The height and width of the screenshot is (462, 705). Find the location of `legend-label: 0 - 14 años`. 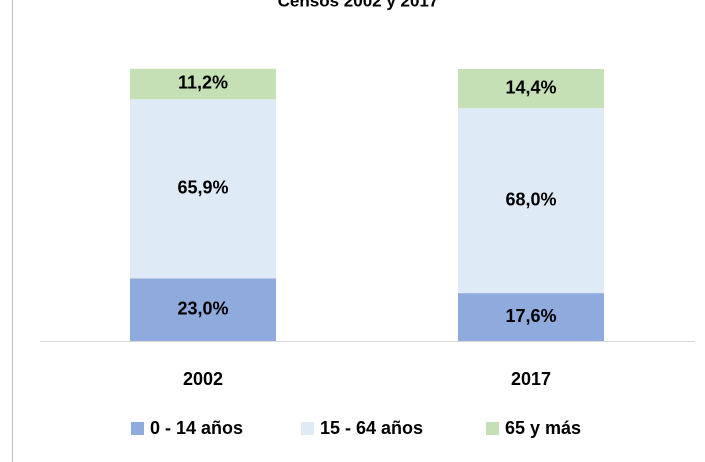

legend-label: 0 - 14 años is located at coordinates (196, 428).